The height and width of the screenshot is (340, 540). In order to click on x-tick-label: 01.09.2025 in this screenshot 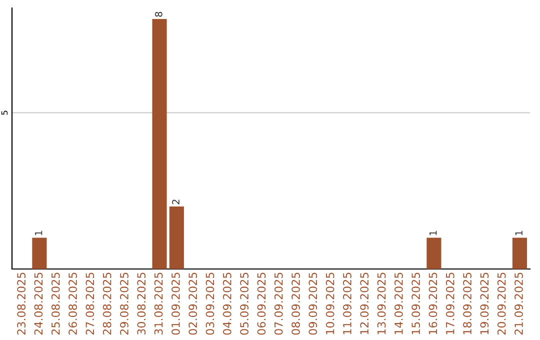, I will do `click(175, 303)`.